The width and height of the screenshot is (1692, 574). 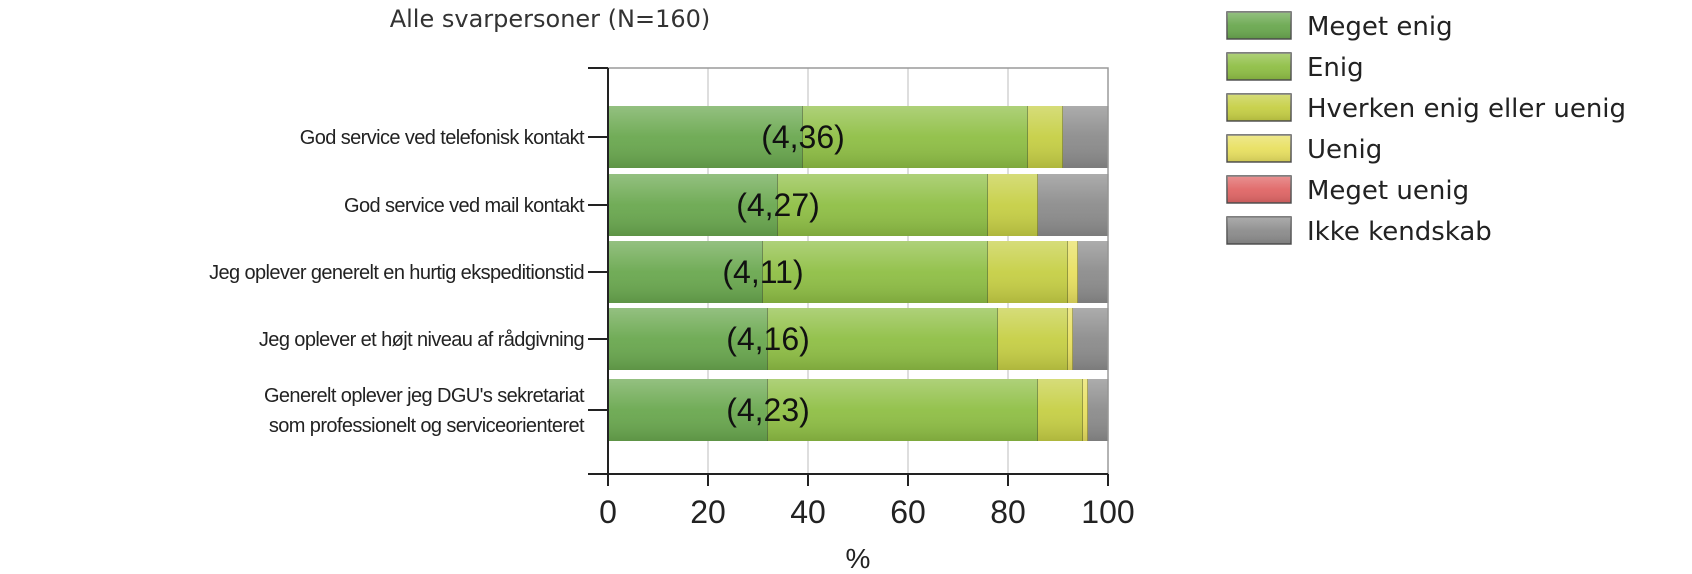 I want to click on legend-label: Ikke kendskab, so click(x=1399, y=232).